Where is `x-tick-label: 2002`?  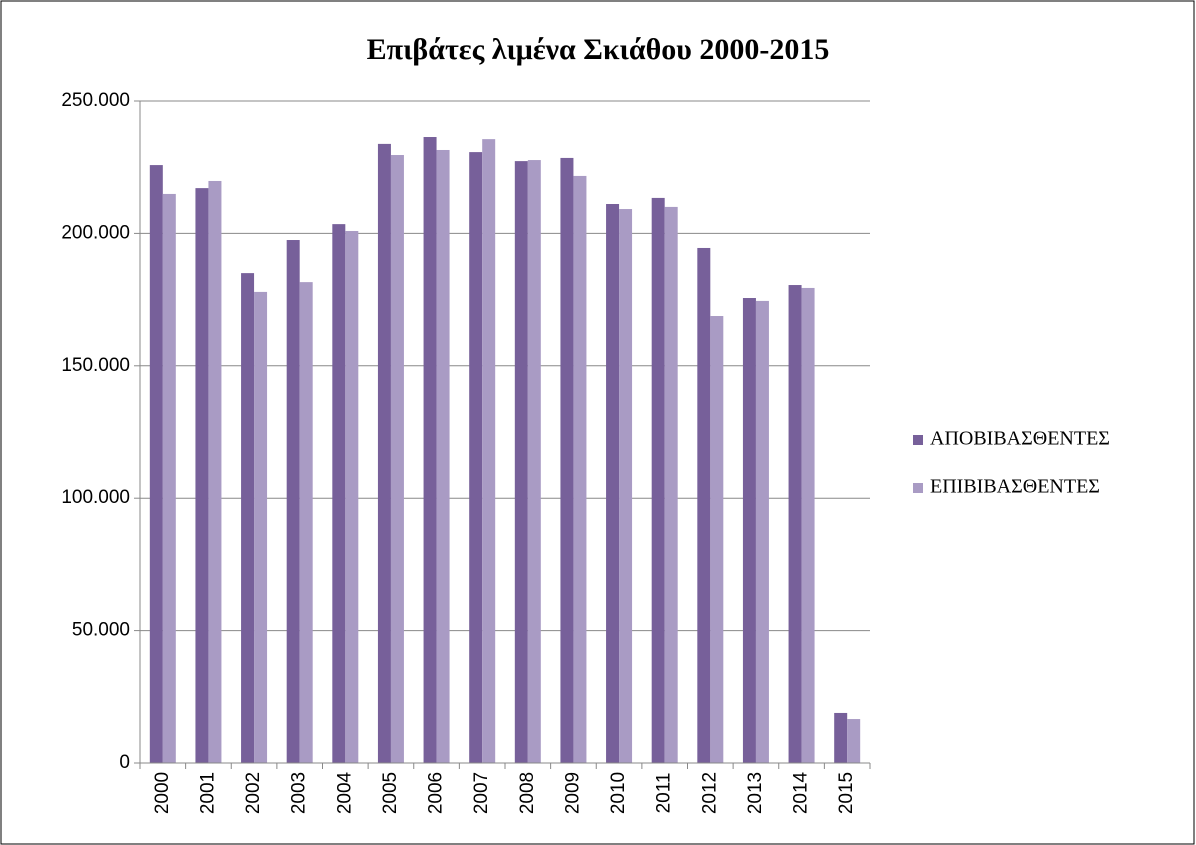
x-tick-label: 2002 is located at coordinates (253, 793).